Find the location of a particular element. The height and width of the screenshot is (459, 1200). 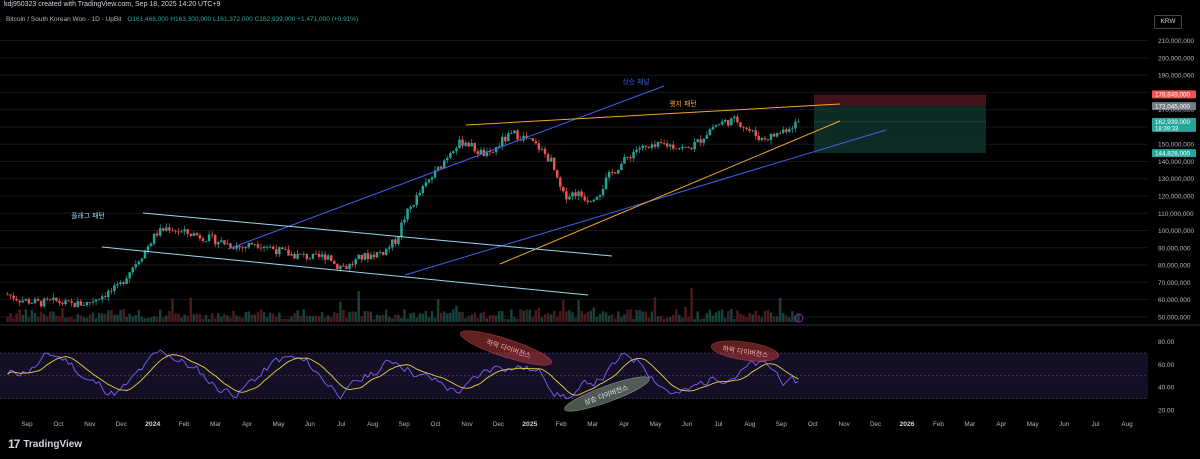

x-tick-label: Apr is located at coordinates (624, 424).